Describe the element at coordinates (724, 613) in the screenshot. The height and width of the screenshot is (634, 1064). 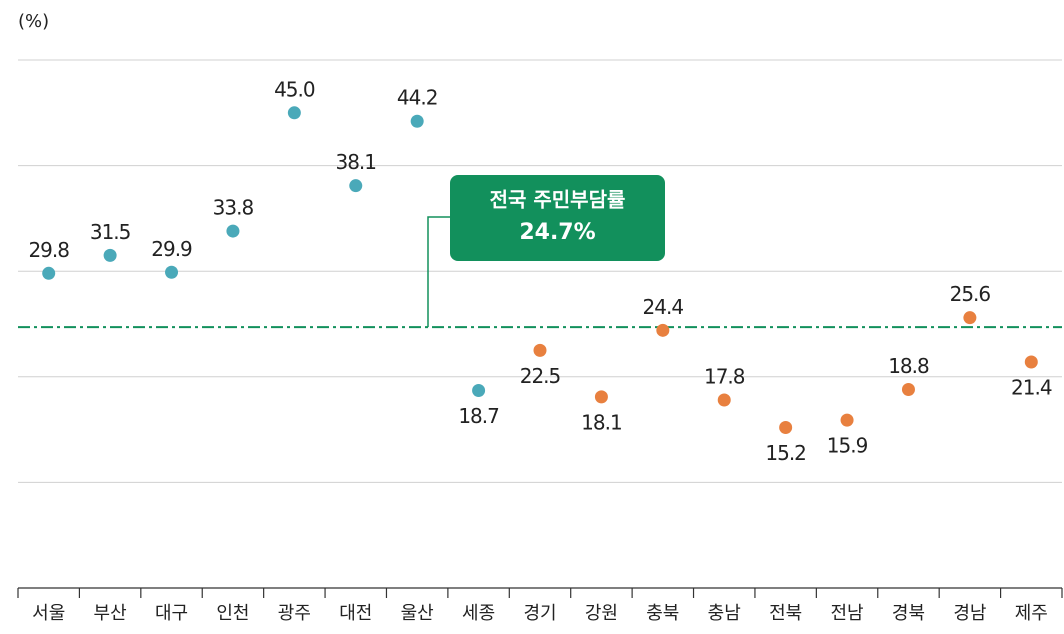
I see `x-tick-label: 충남` at that location.